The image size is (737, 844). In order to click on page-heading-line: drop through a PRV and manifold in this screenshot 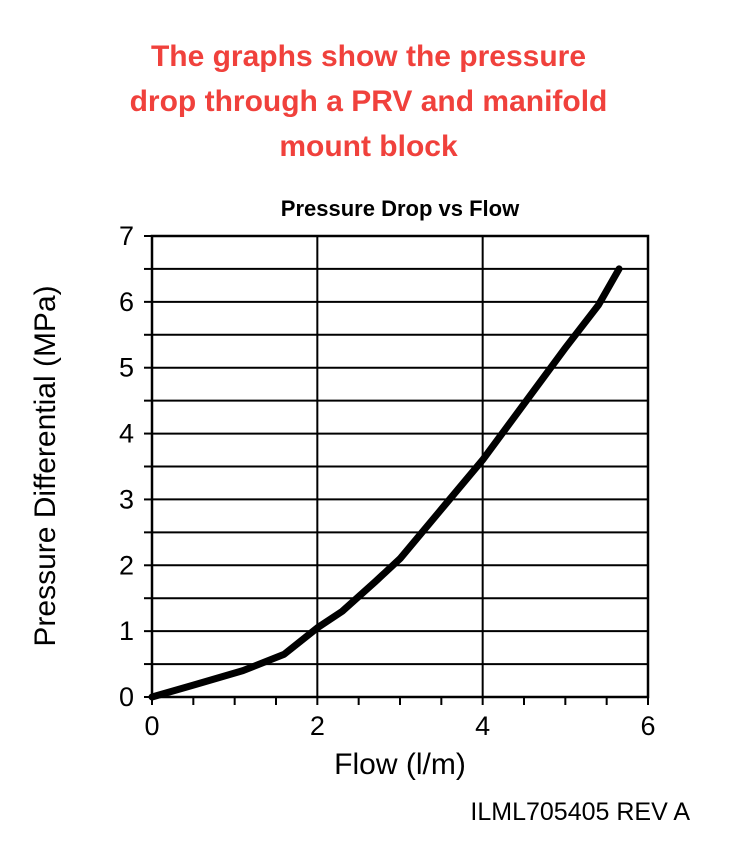, I will do `click(368, 101)`.